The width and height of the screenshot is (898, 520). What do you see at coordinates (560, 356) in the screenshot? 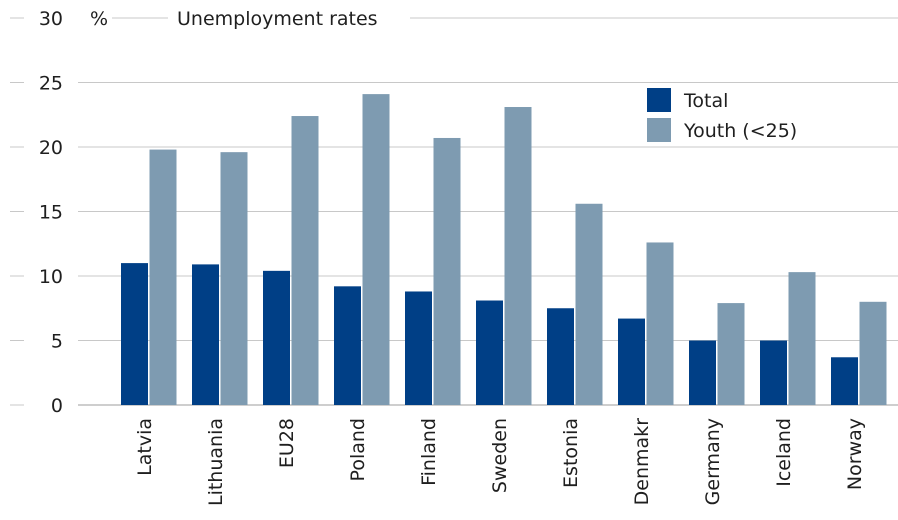
I see `bar-total-estonia` at bounding box center [560, 356].